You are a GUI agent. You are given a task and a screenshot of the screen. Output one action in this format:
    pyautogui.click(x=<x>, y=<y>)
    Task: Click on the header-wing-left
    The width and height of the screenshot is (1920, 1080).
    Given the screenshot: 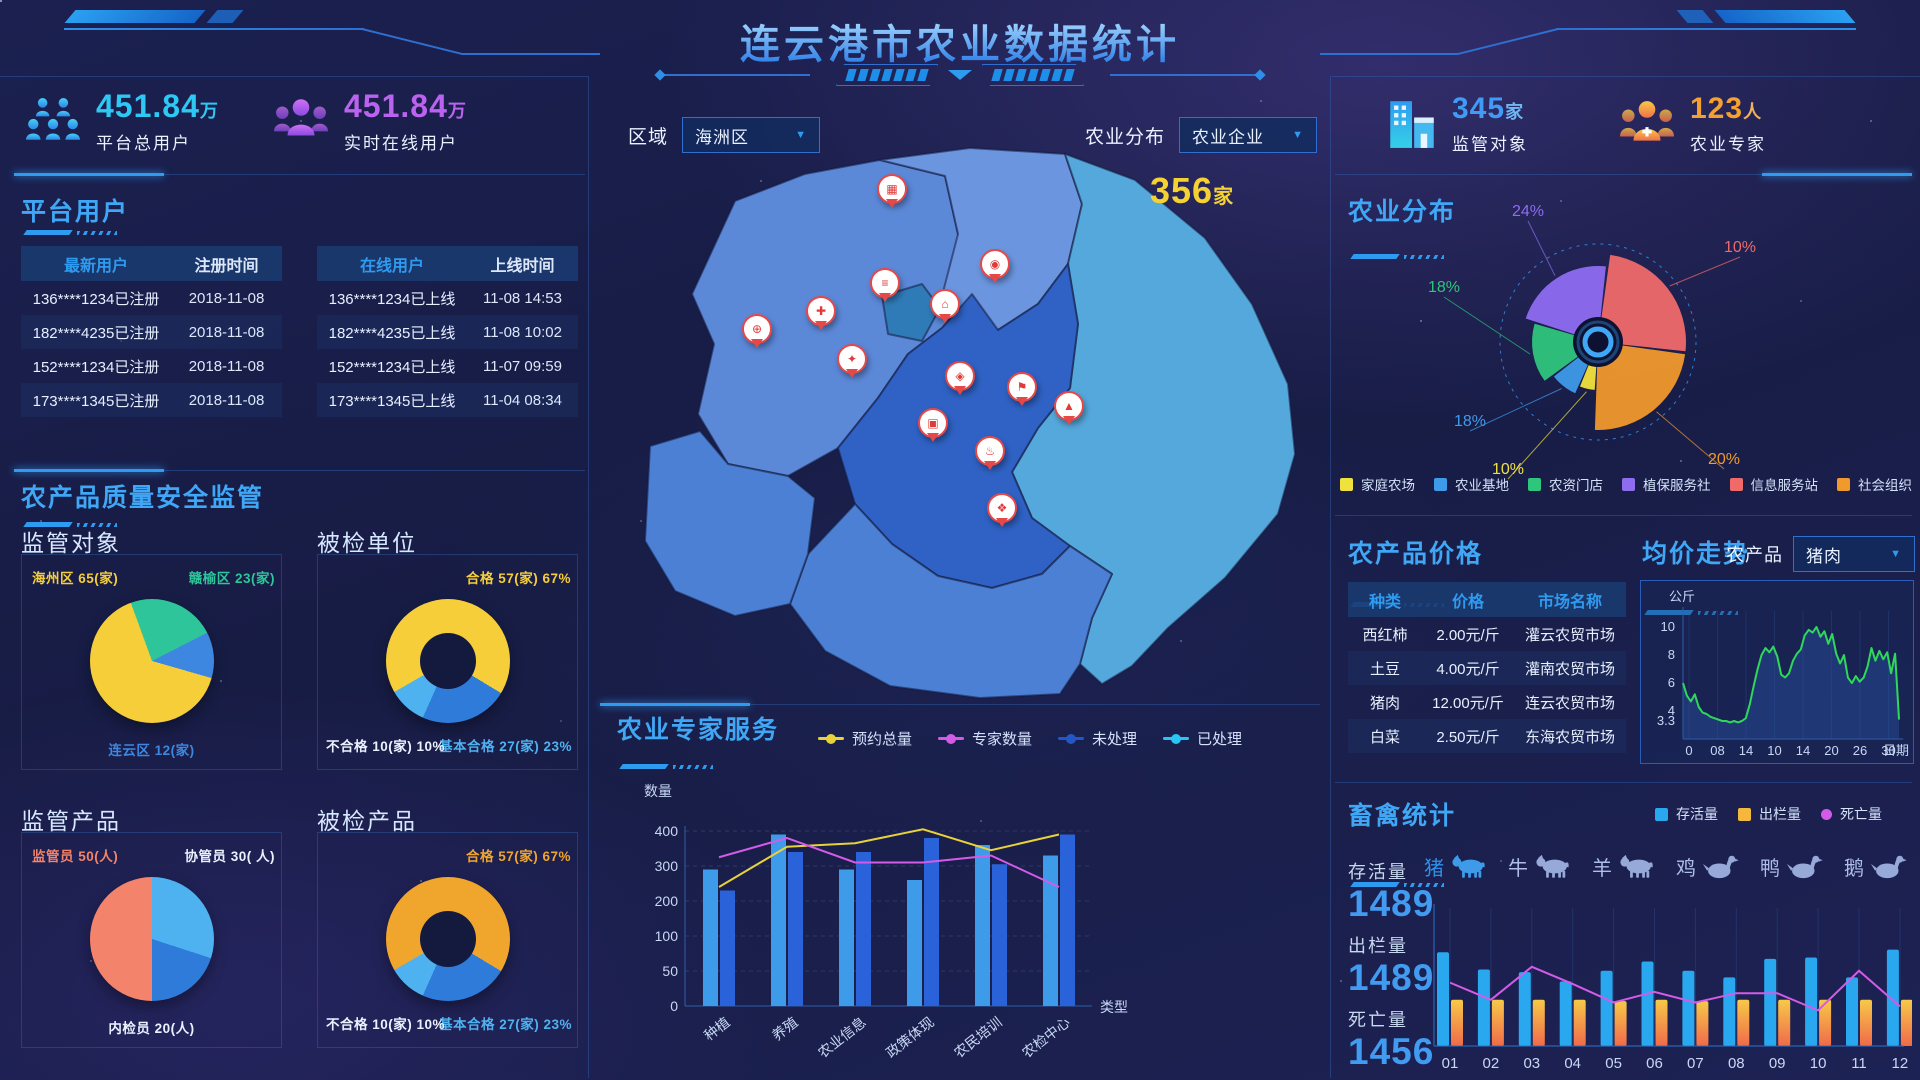 What is the action you would take?
    pyautogui.click(x=735, y=75)
    